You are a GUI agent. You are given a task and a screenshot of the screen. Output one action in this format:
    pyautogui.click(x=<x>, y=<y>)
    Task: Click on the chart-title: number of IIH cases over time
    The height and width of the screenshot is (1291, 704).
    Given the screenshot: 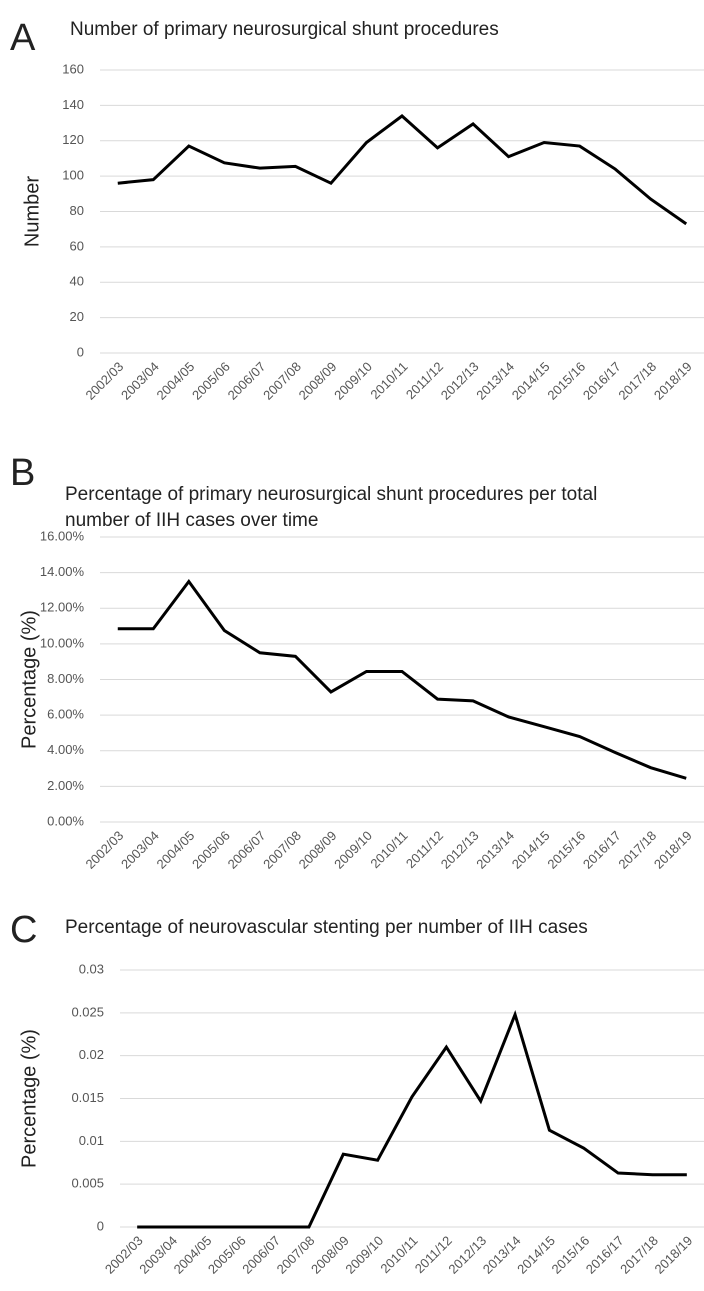 What is the action you would take?
    pyautogui.click(x=191, y=520)
    